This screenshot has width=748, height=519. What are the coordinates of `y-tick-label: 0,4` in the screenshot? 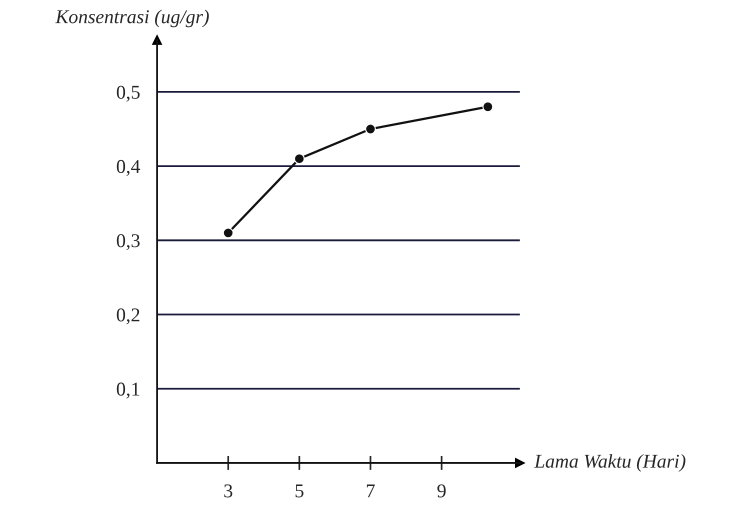 It's located at (128, 168).